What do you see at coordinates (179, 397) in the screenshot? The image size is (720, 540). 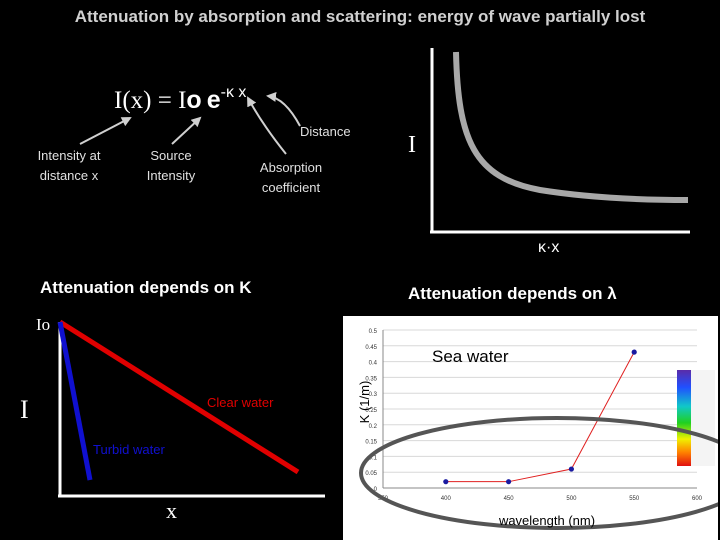 I see `clear-water-line` at bounding box center [179, 397].